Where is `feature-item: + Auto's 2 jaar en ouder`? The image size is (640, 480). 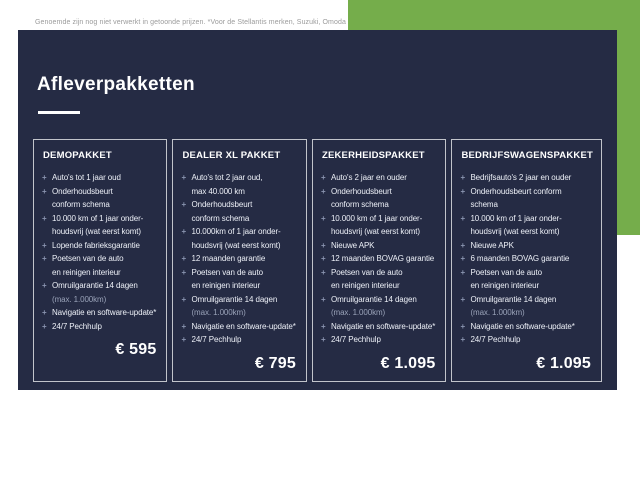
feature-item: + Auto's 2 jaar en ouder is located at coordinates (379, 178).